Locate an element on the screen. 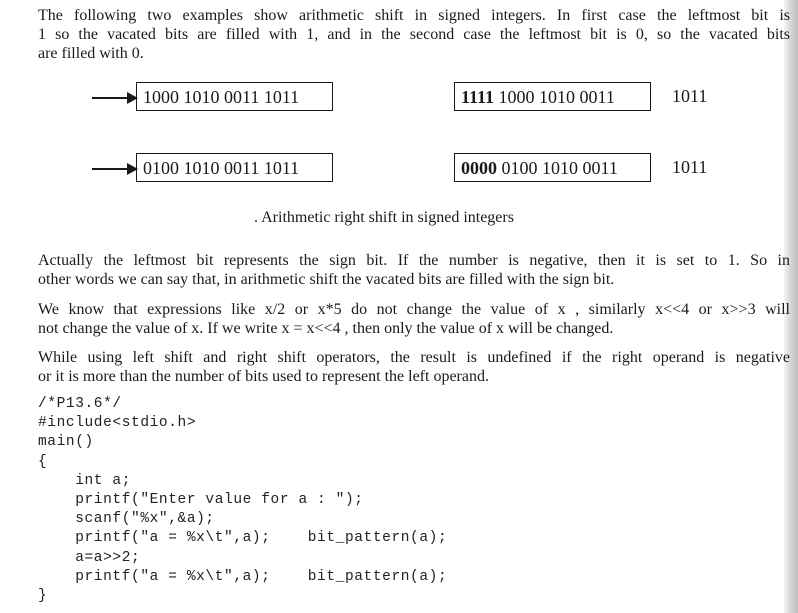  output-bits-box: 1111 1000 1010 0011 is located at coordinates (552, 96).